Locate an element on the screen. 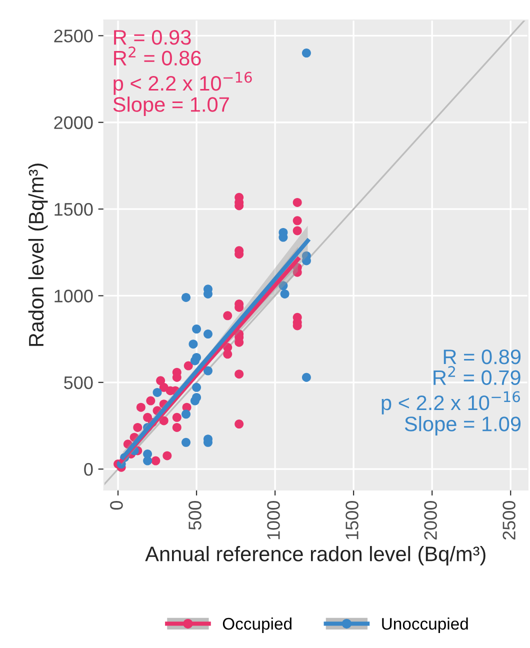 This screenshot has width=530, height=648. y-tick-label: 1000 is located at coordinates (73, 296).